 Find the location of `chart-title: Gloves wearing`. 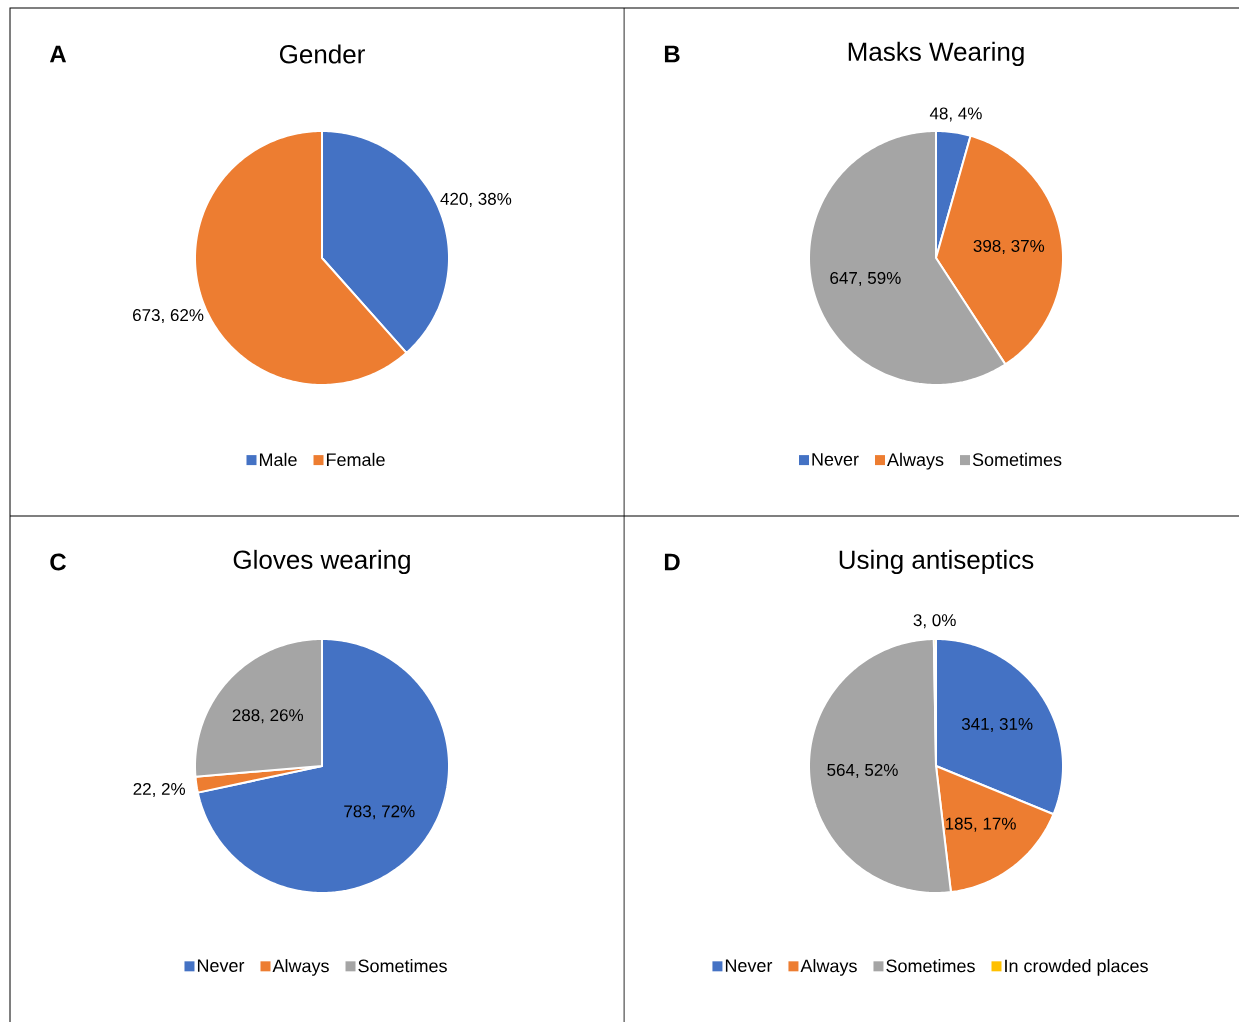

chart-title: Gloves wearing is located at coordinates (321, 562).